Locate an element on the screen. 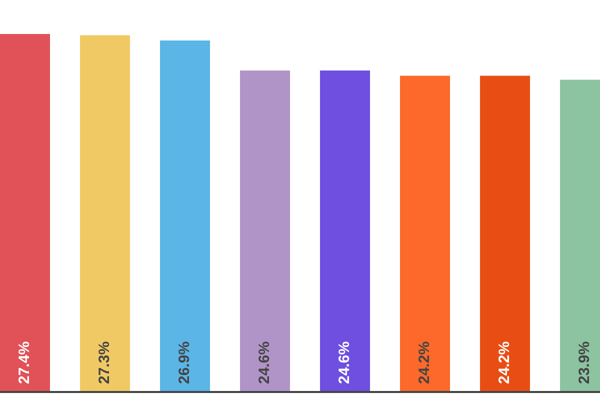 Image resolution: width=600 pixels, height=400 pixels. data-label: 27.3% is located at coordinates (105, 362).